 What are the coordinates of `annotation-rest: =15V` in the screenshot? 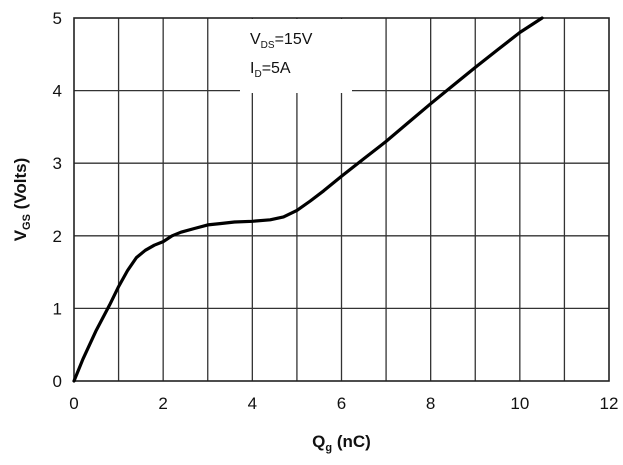 It's located at (294, 39).